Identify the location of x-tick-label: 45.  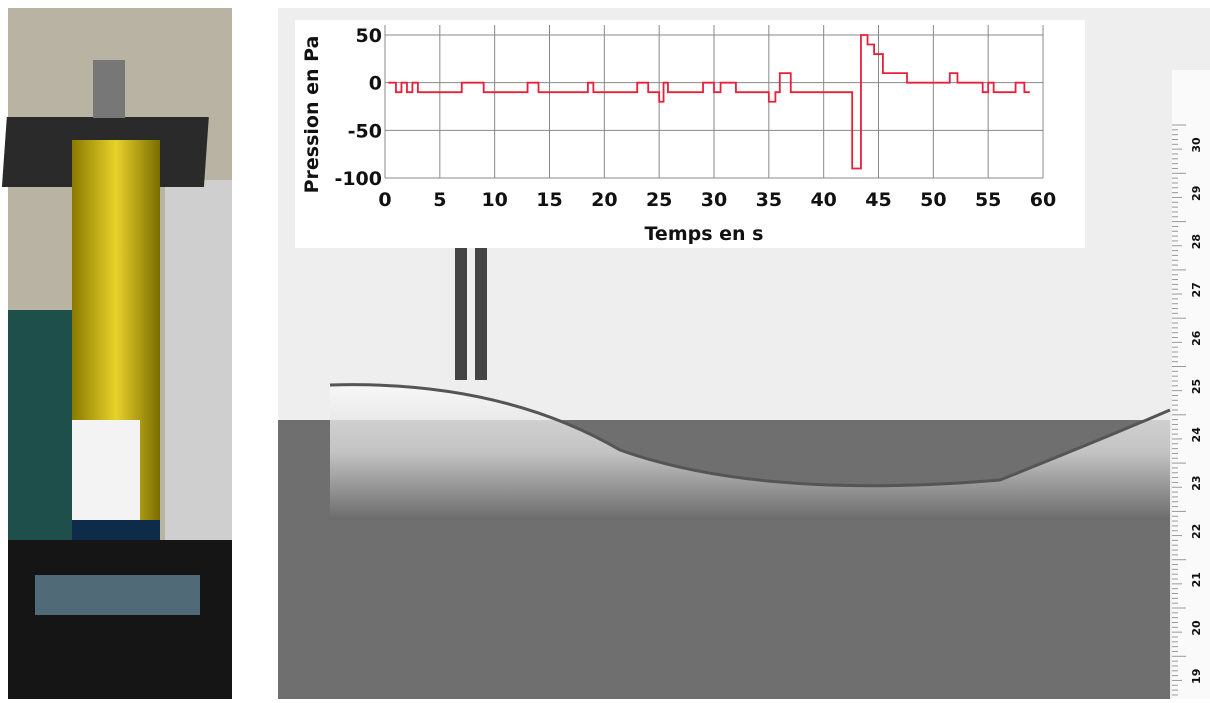
(878, 200).